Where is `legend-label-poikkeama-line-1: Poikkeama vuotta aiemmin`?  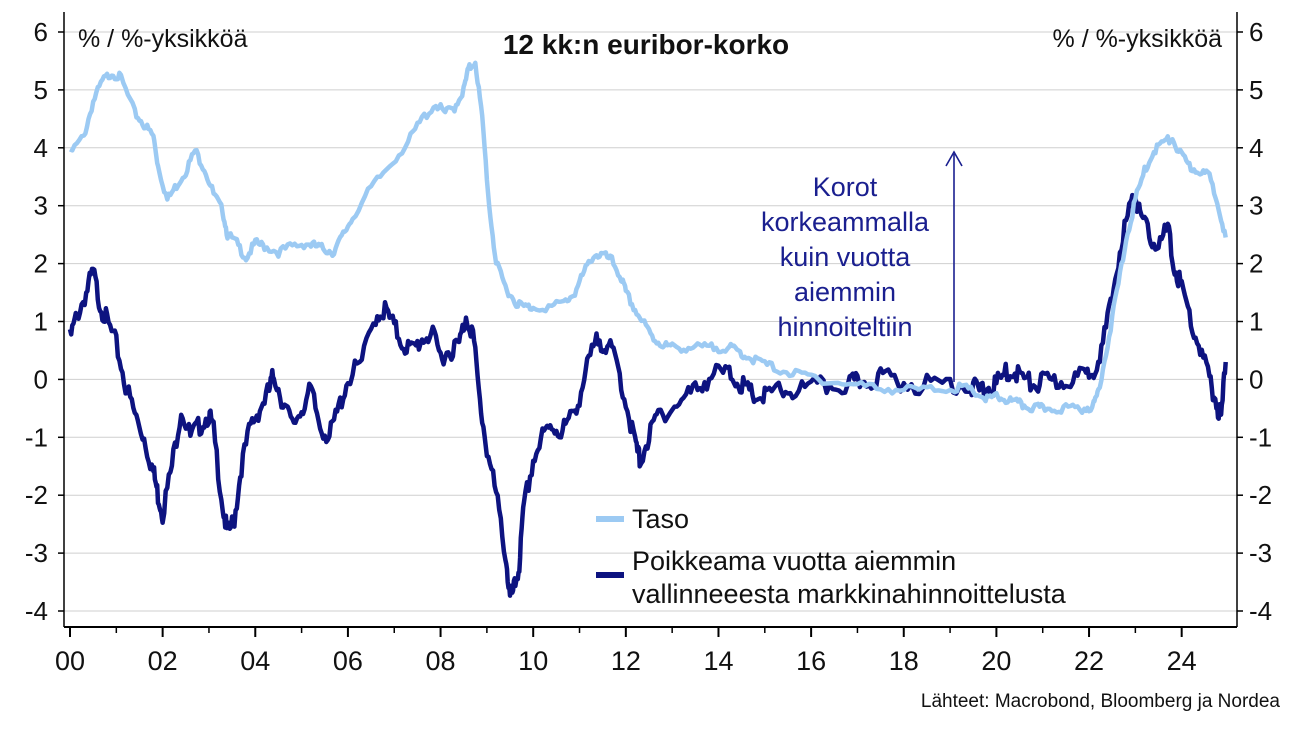 legend-label-poikkeama-line-1: Poikkeama vuotta aiemmin is located at coordinates (794, 561).